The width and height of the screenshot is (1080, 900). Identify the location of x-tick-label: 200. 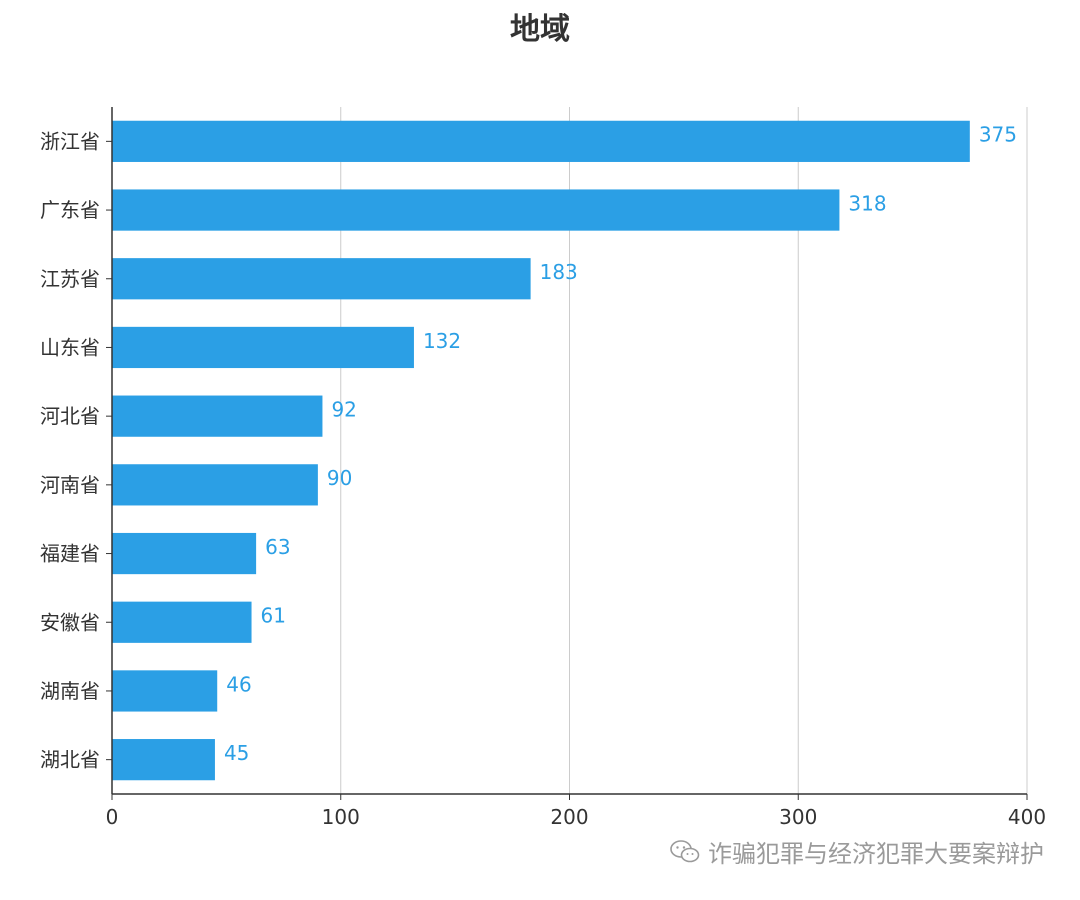
(569, 817).